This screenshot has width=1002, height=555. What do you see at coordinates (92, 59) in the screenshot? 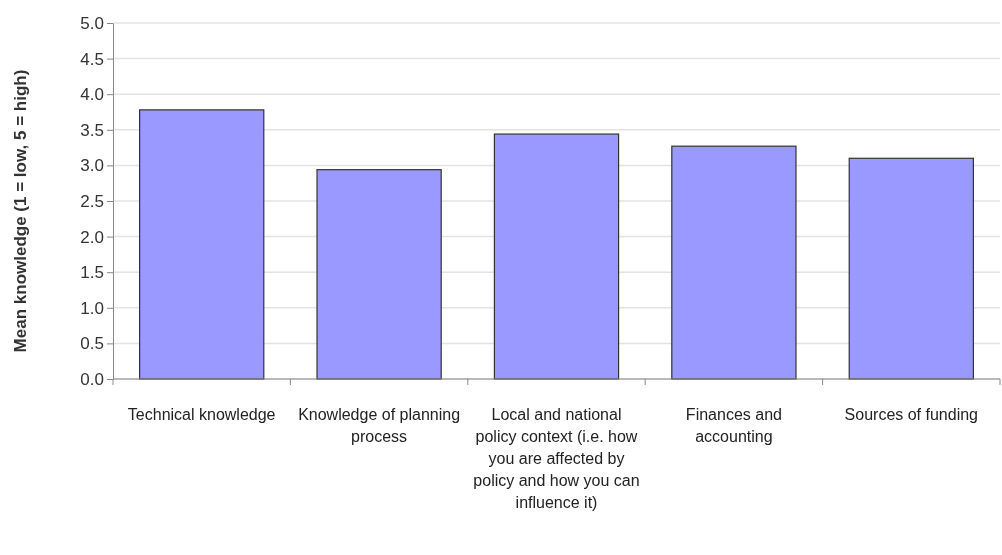
I see `y-tick-label: 4.5` at bounding box center [92, 59].